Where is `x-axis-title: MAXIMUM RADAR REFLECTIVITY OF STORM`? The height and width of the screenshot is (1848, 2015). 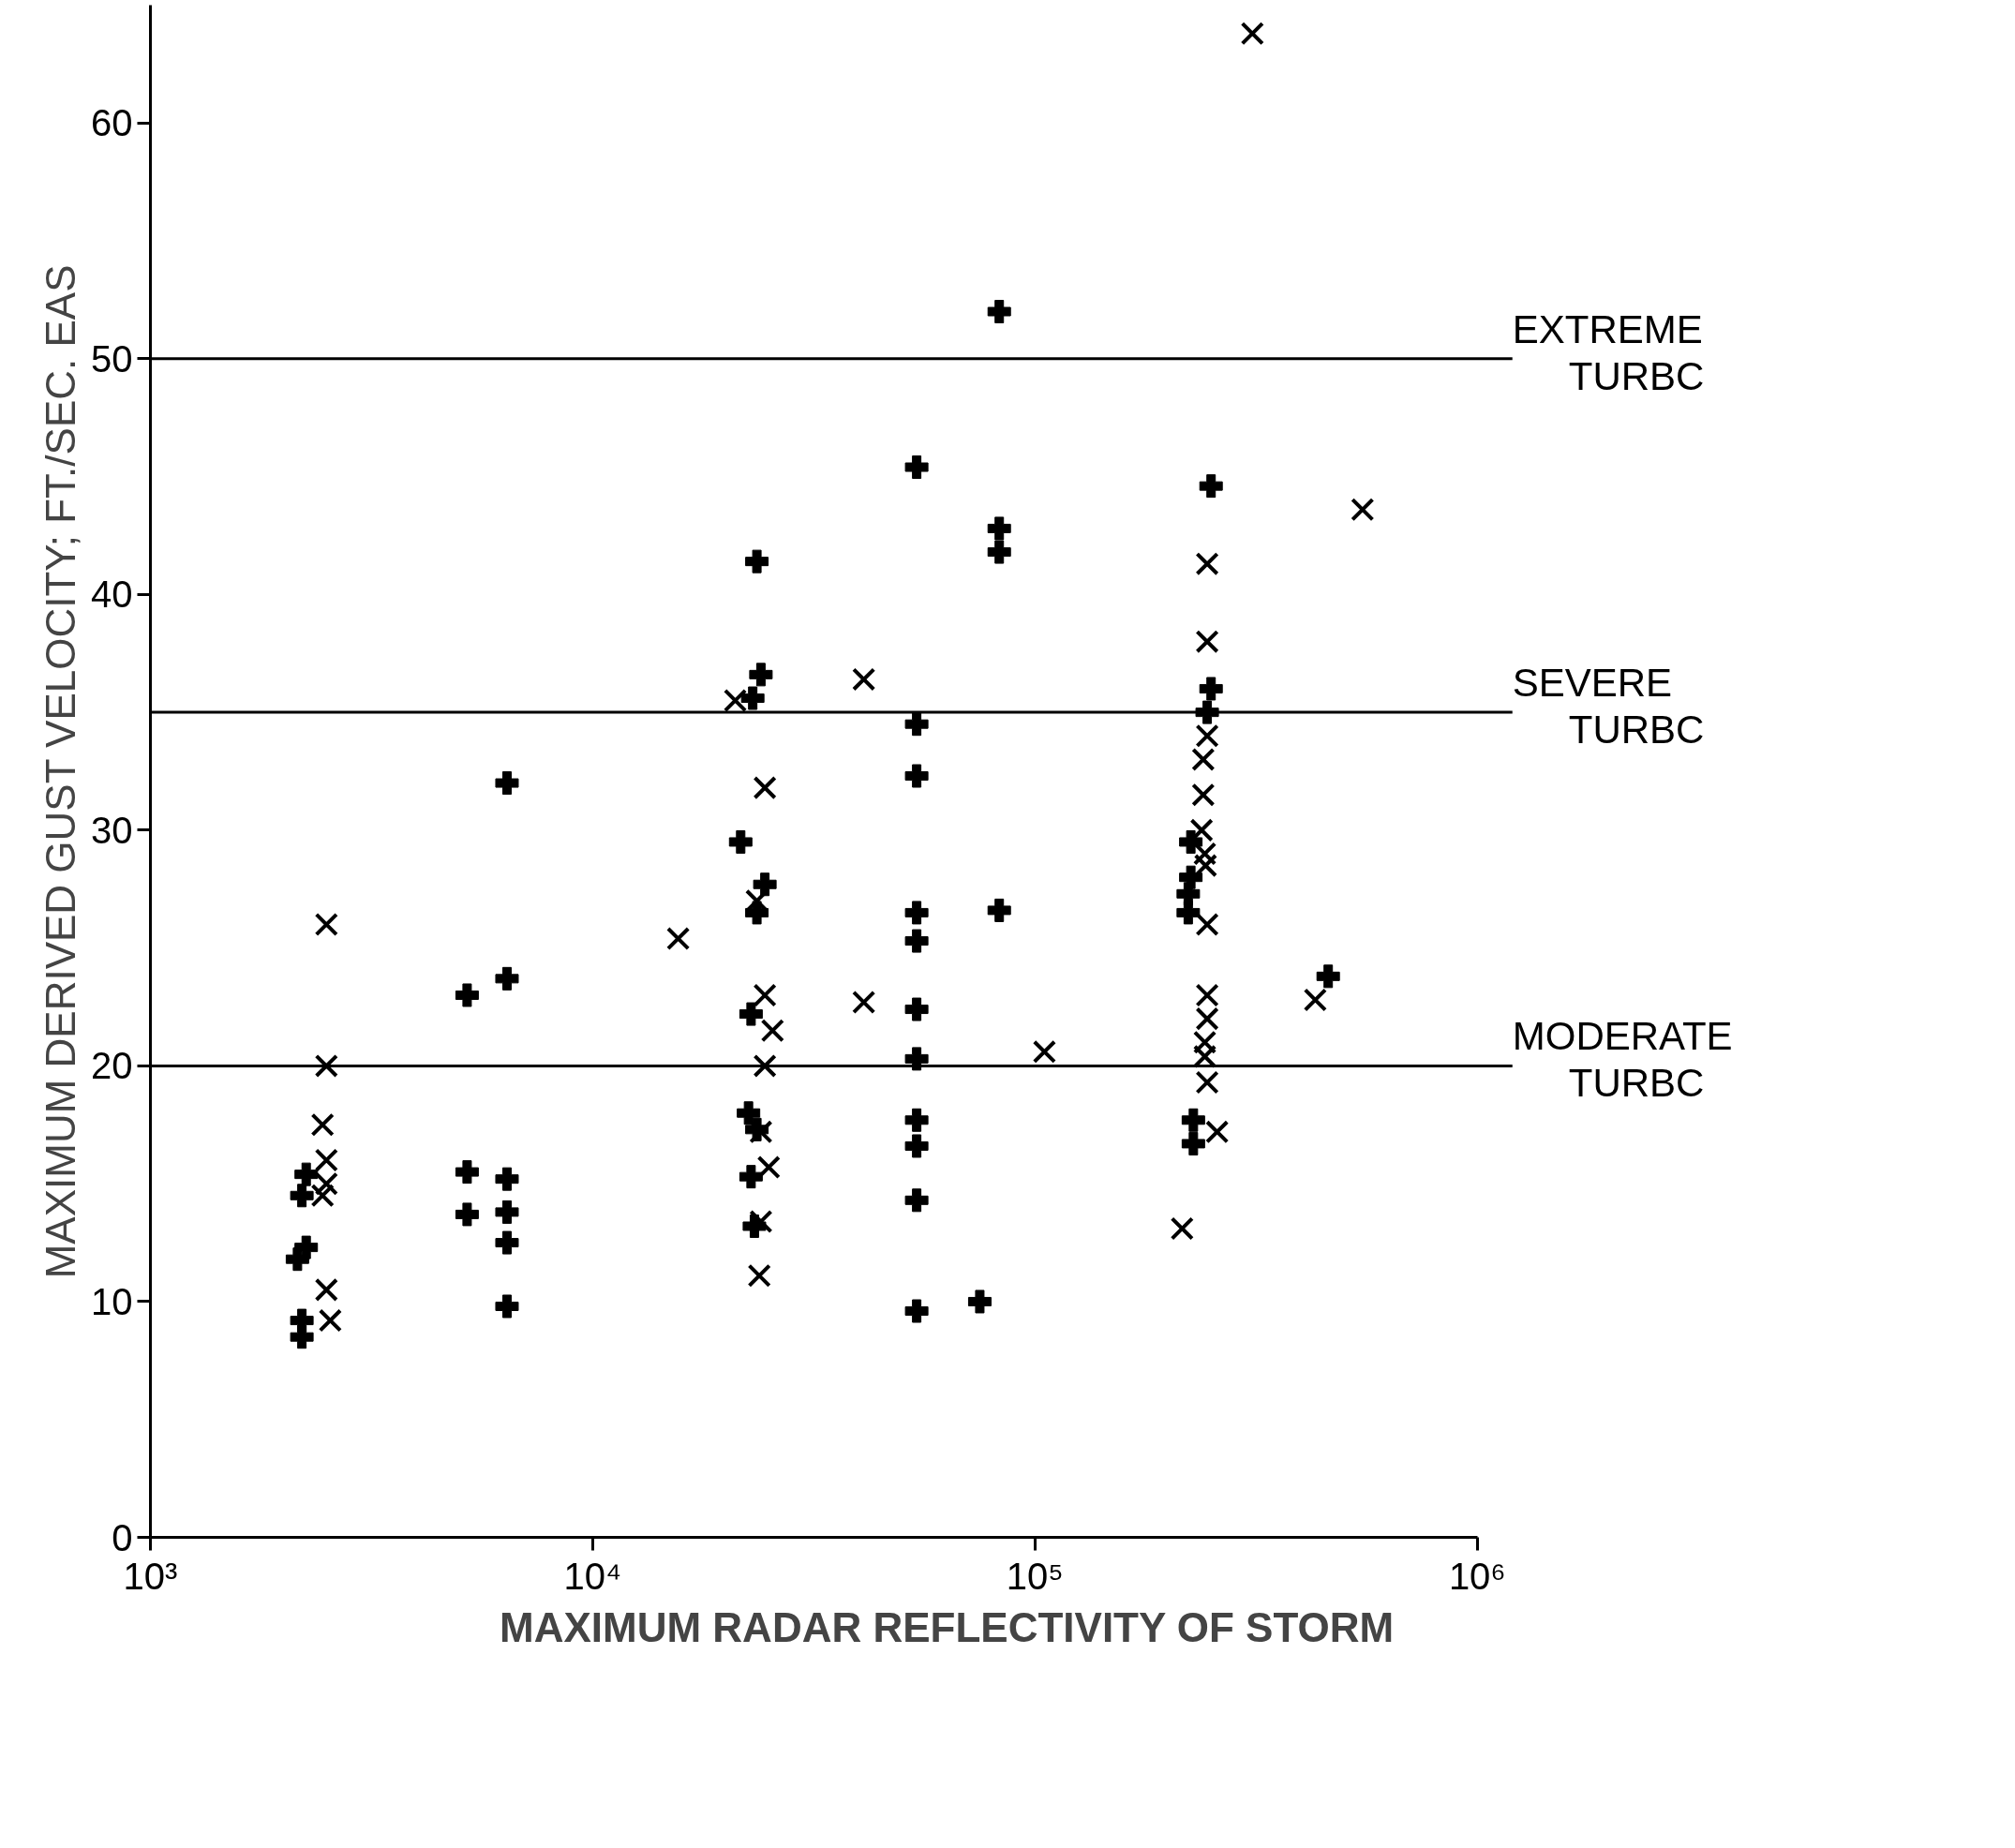
x-axis-title: MAXIMUM RADAR REFLECTIVITY OF STORM is located at coordinates (948, 1626).